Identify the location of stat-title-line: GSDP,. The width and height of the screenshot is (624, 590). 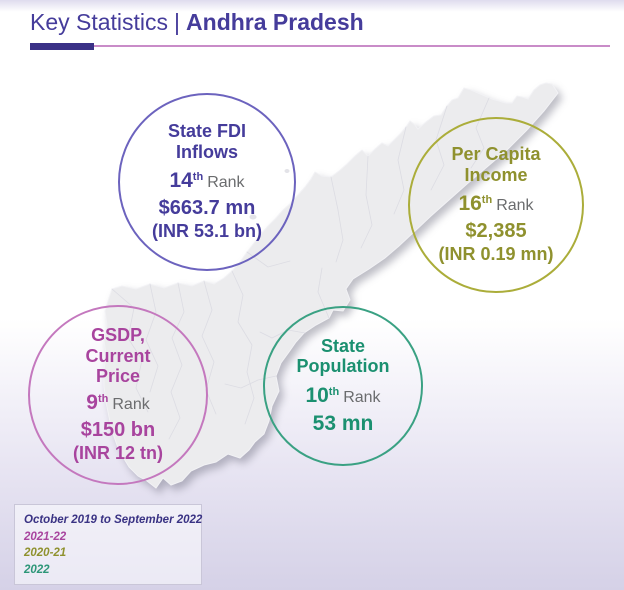
(118, 335).